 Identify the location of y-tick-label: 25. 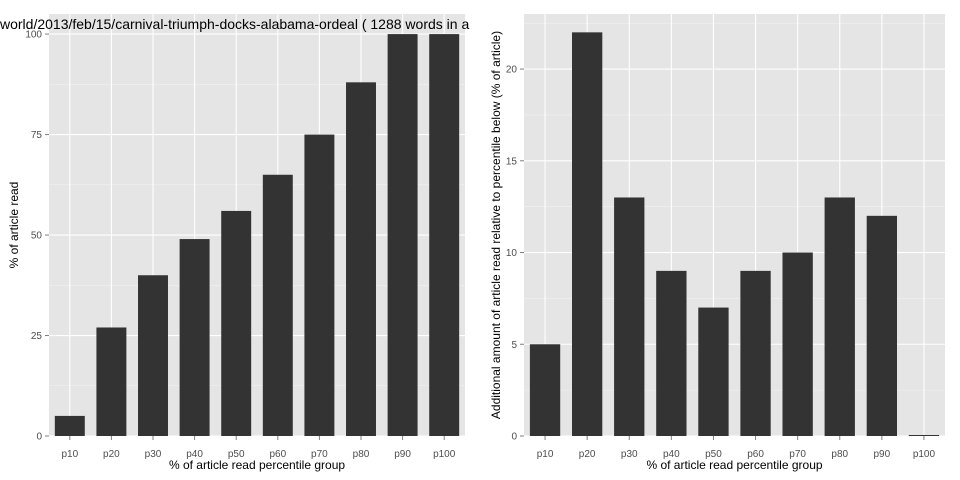
(37, 336).